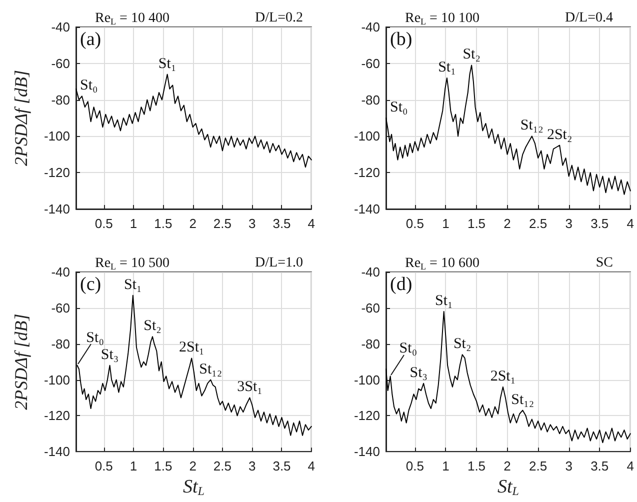  I want to click on annotation: (d), so click(401, 284).